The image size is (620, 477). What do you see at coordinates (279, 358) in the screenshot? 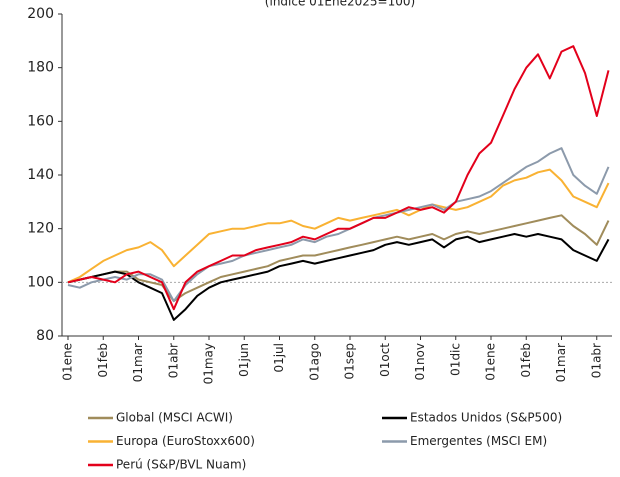
I see `x-tick-label: 01jul` at bounding box center [279, 358].